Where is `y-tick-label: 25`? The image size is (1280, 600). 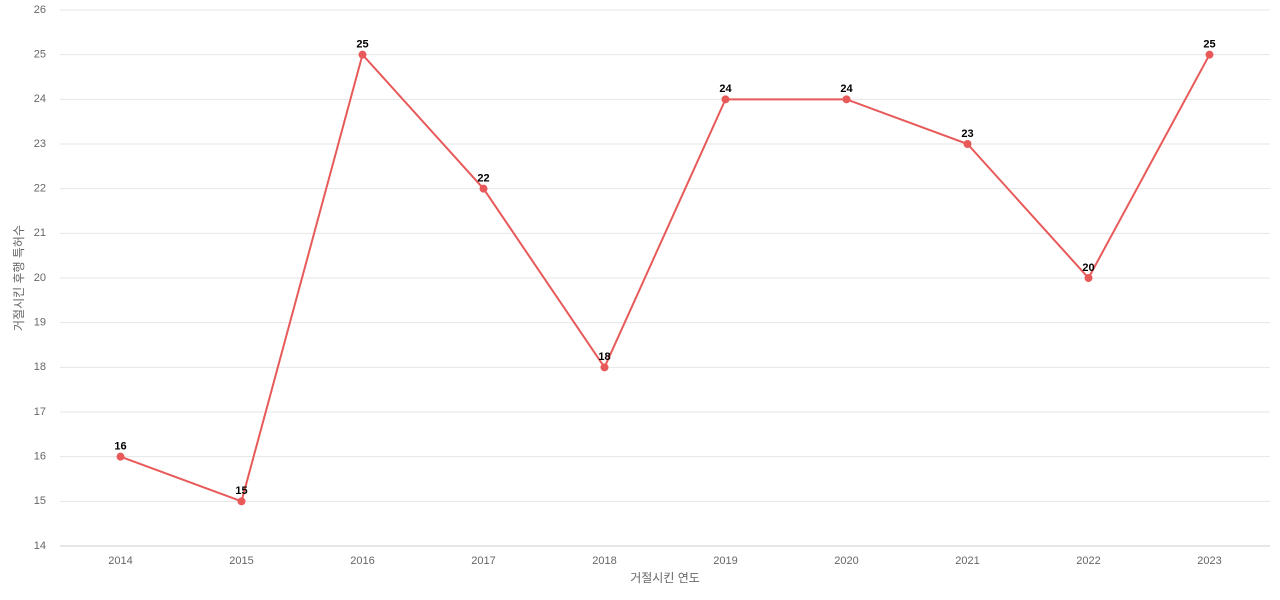 y-tick-label: 25 is located at coordinates (40, 55).